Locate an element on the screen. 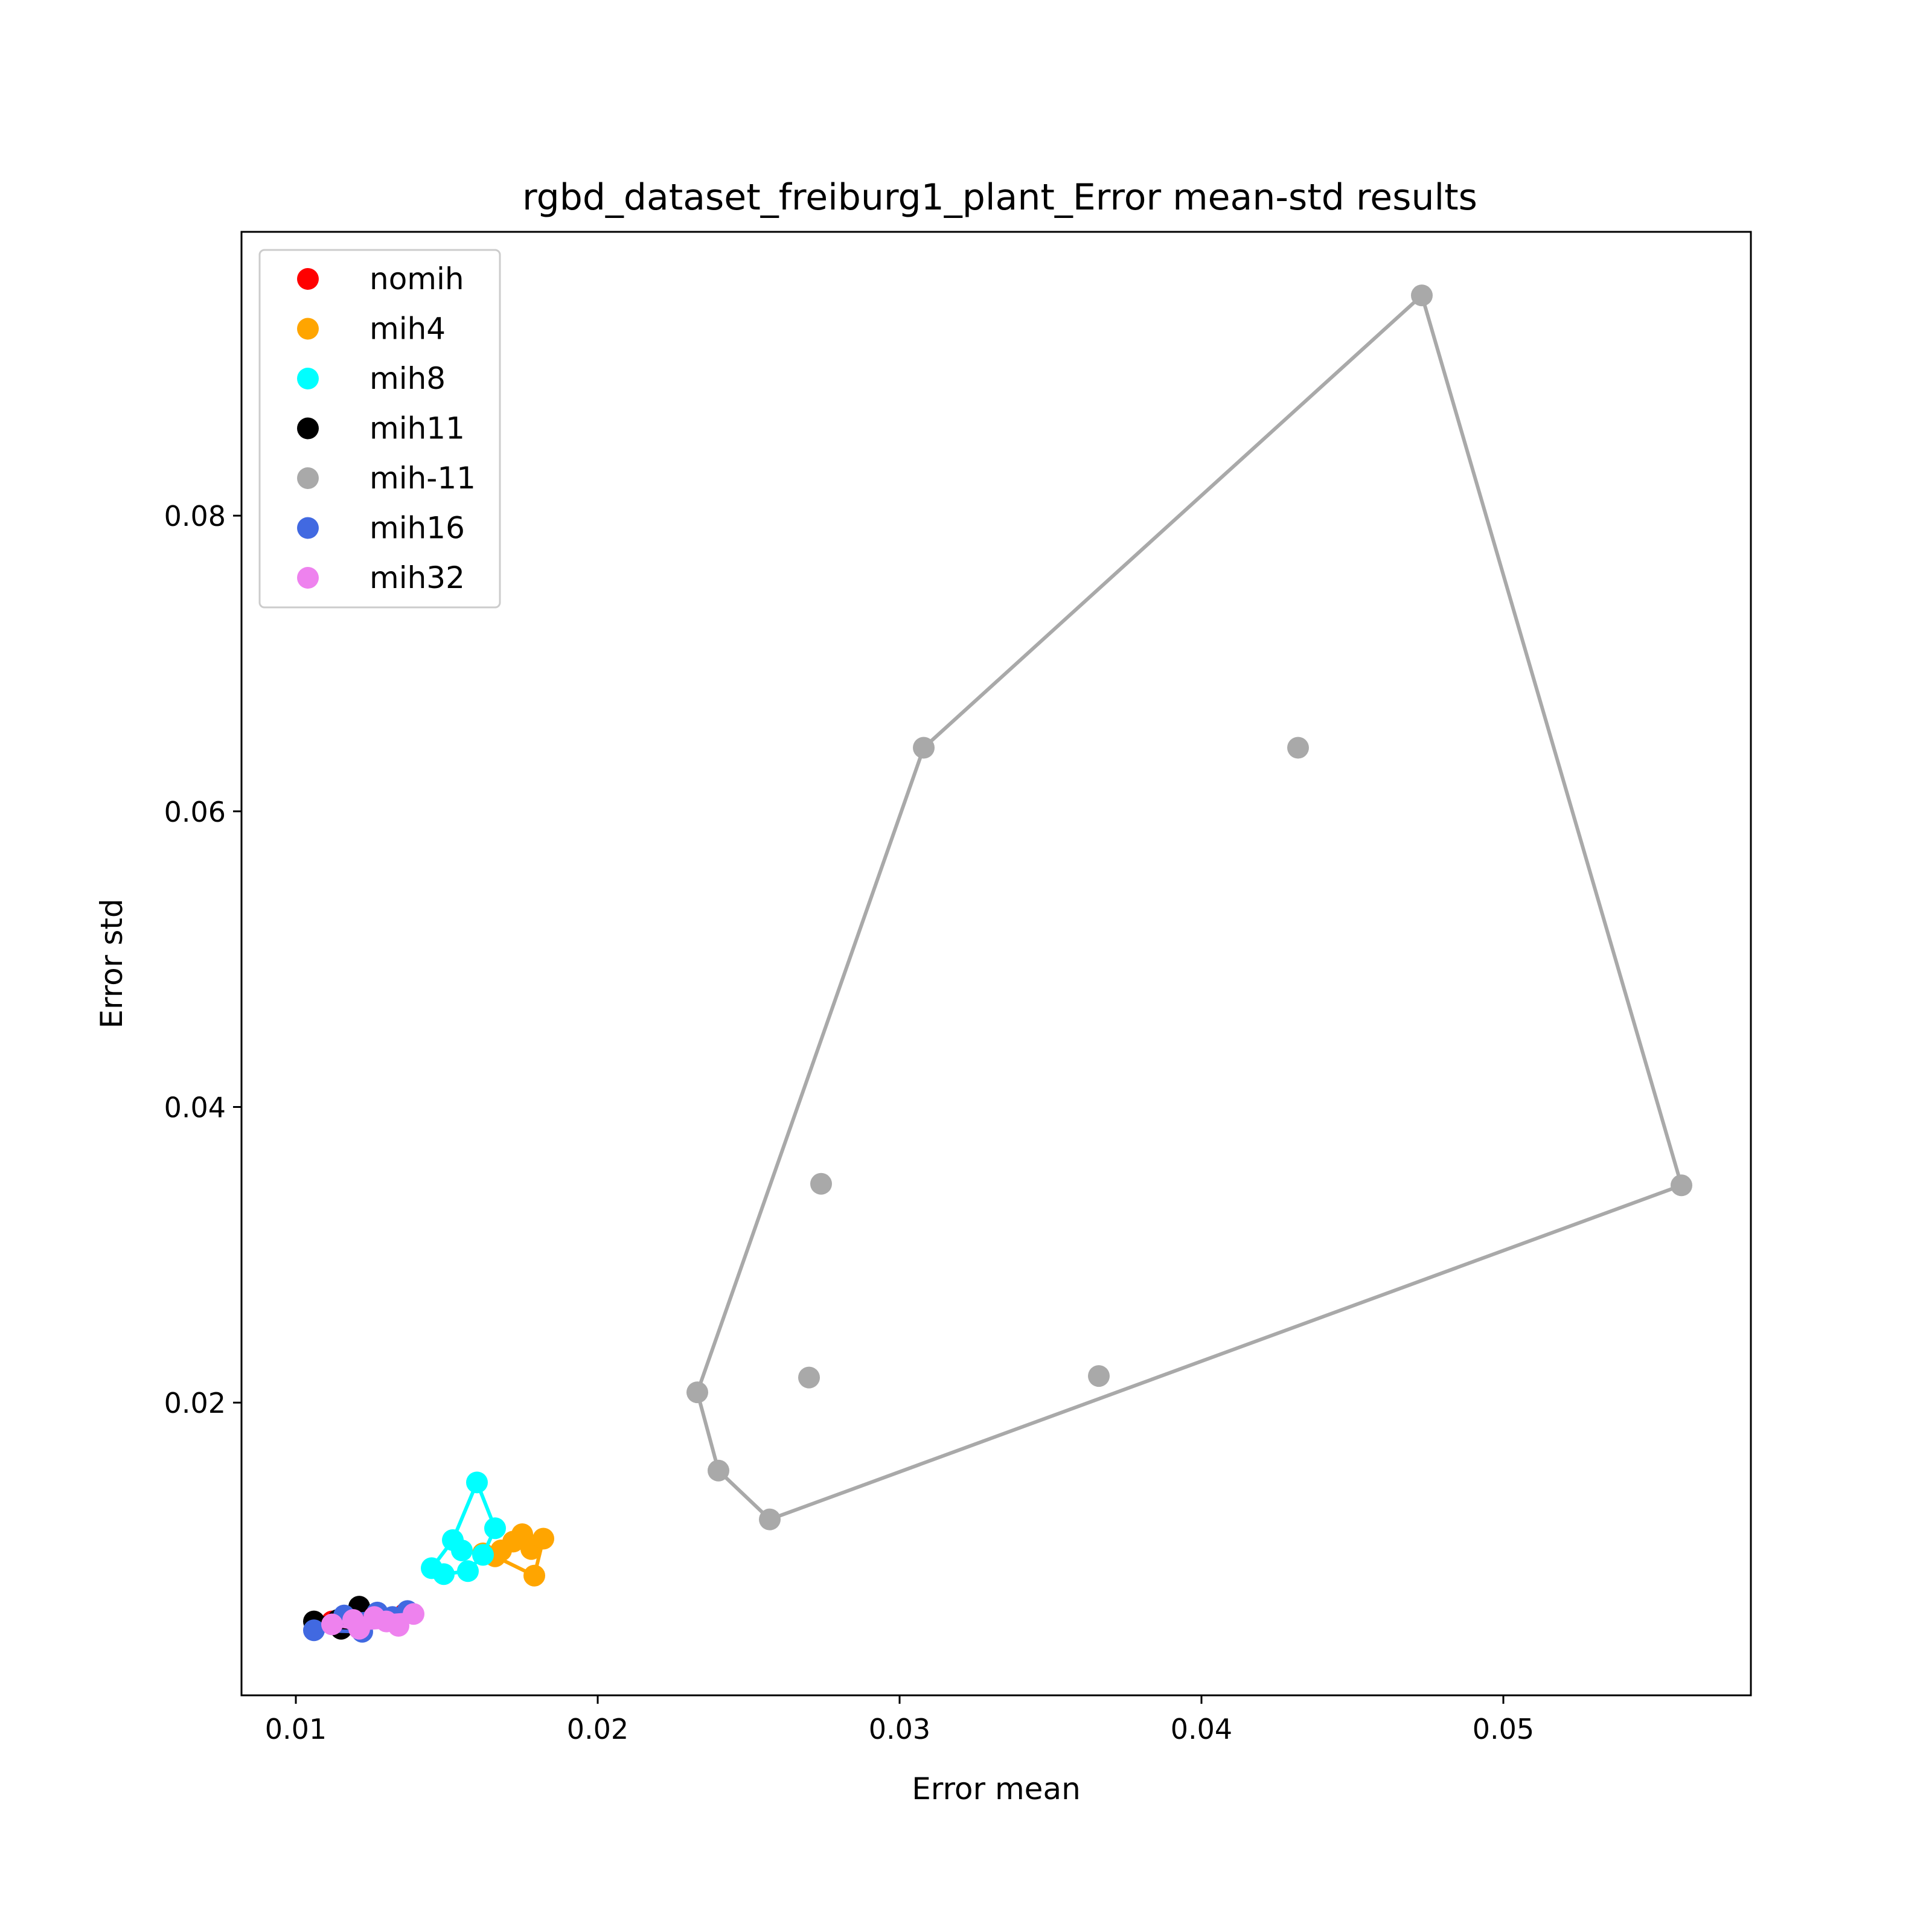 The height and width of the screenshot is (1932, 1932). y-axis: 0.02 0.04 0.06 0.08 is located at coordinates (203, 960).